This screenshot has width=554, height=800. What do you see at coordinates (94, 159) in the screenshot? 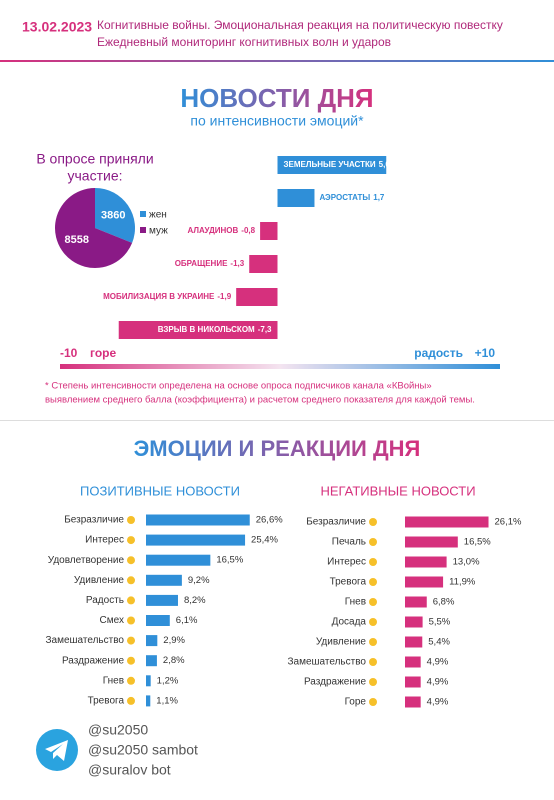
I see `pie-title: В опросе приняли` at bounding box center [94, 159].